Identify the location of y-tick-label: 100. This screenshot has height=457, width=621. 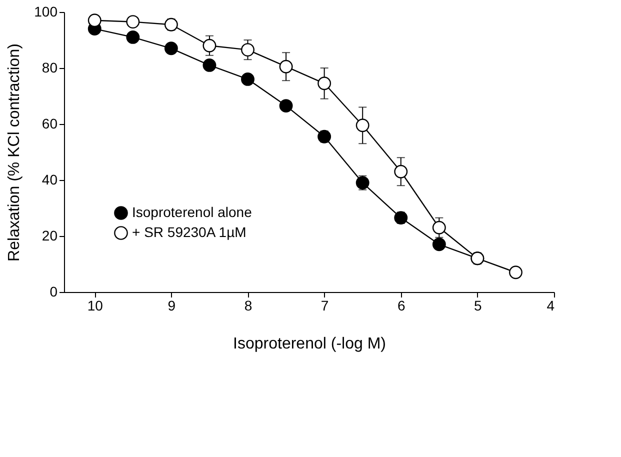
(46, 12).